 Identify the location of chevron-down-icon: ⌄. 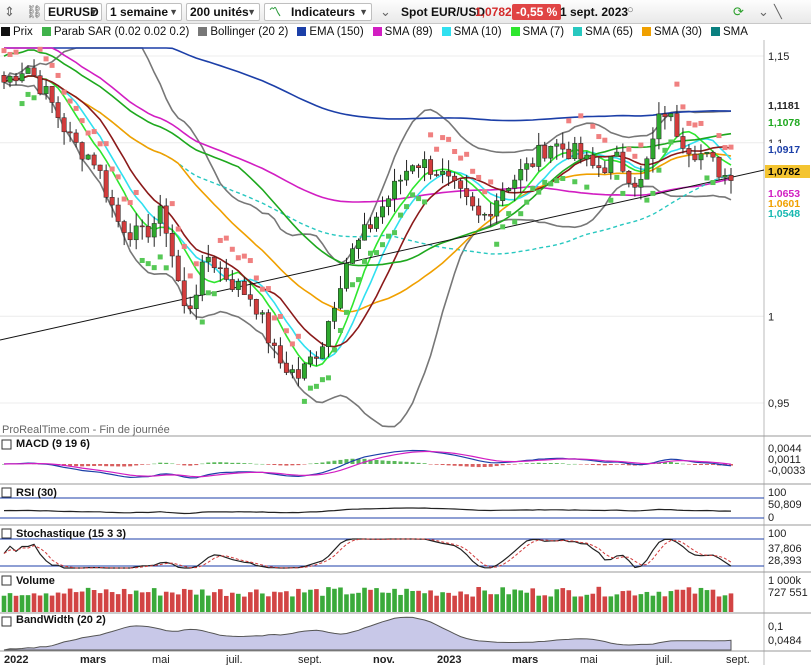
(763, 11).